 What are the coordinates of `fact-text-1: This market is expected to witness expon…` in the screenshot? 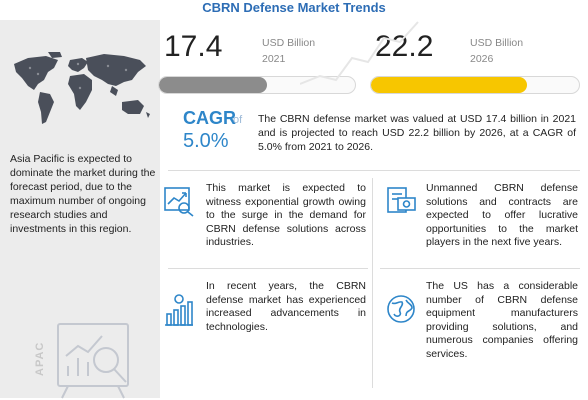 It's located at (286, 215).